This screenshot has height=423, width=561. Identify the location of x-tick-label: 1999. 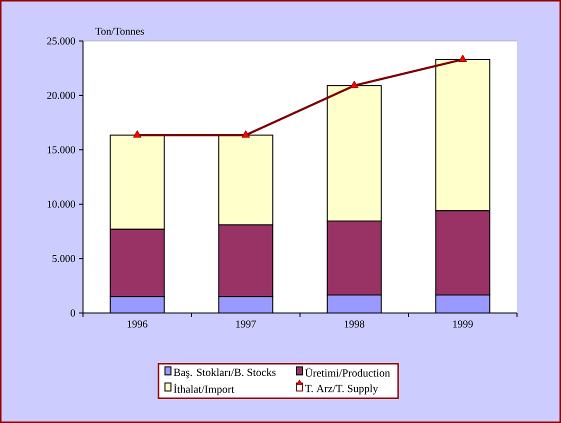
(463, 324).